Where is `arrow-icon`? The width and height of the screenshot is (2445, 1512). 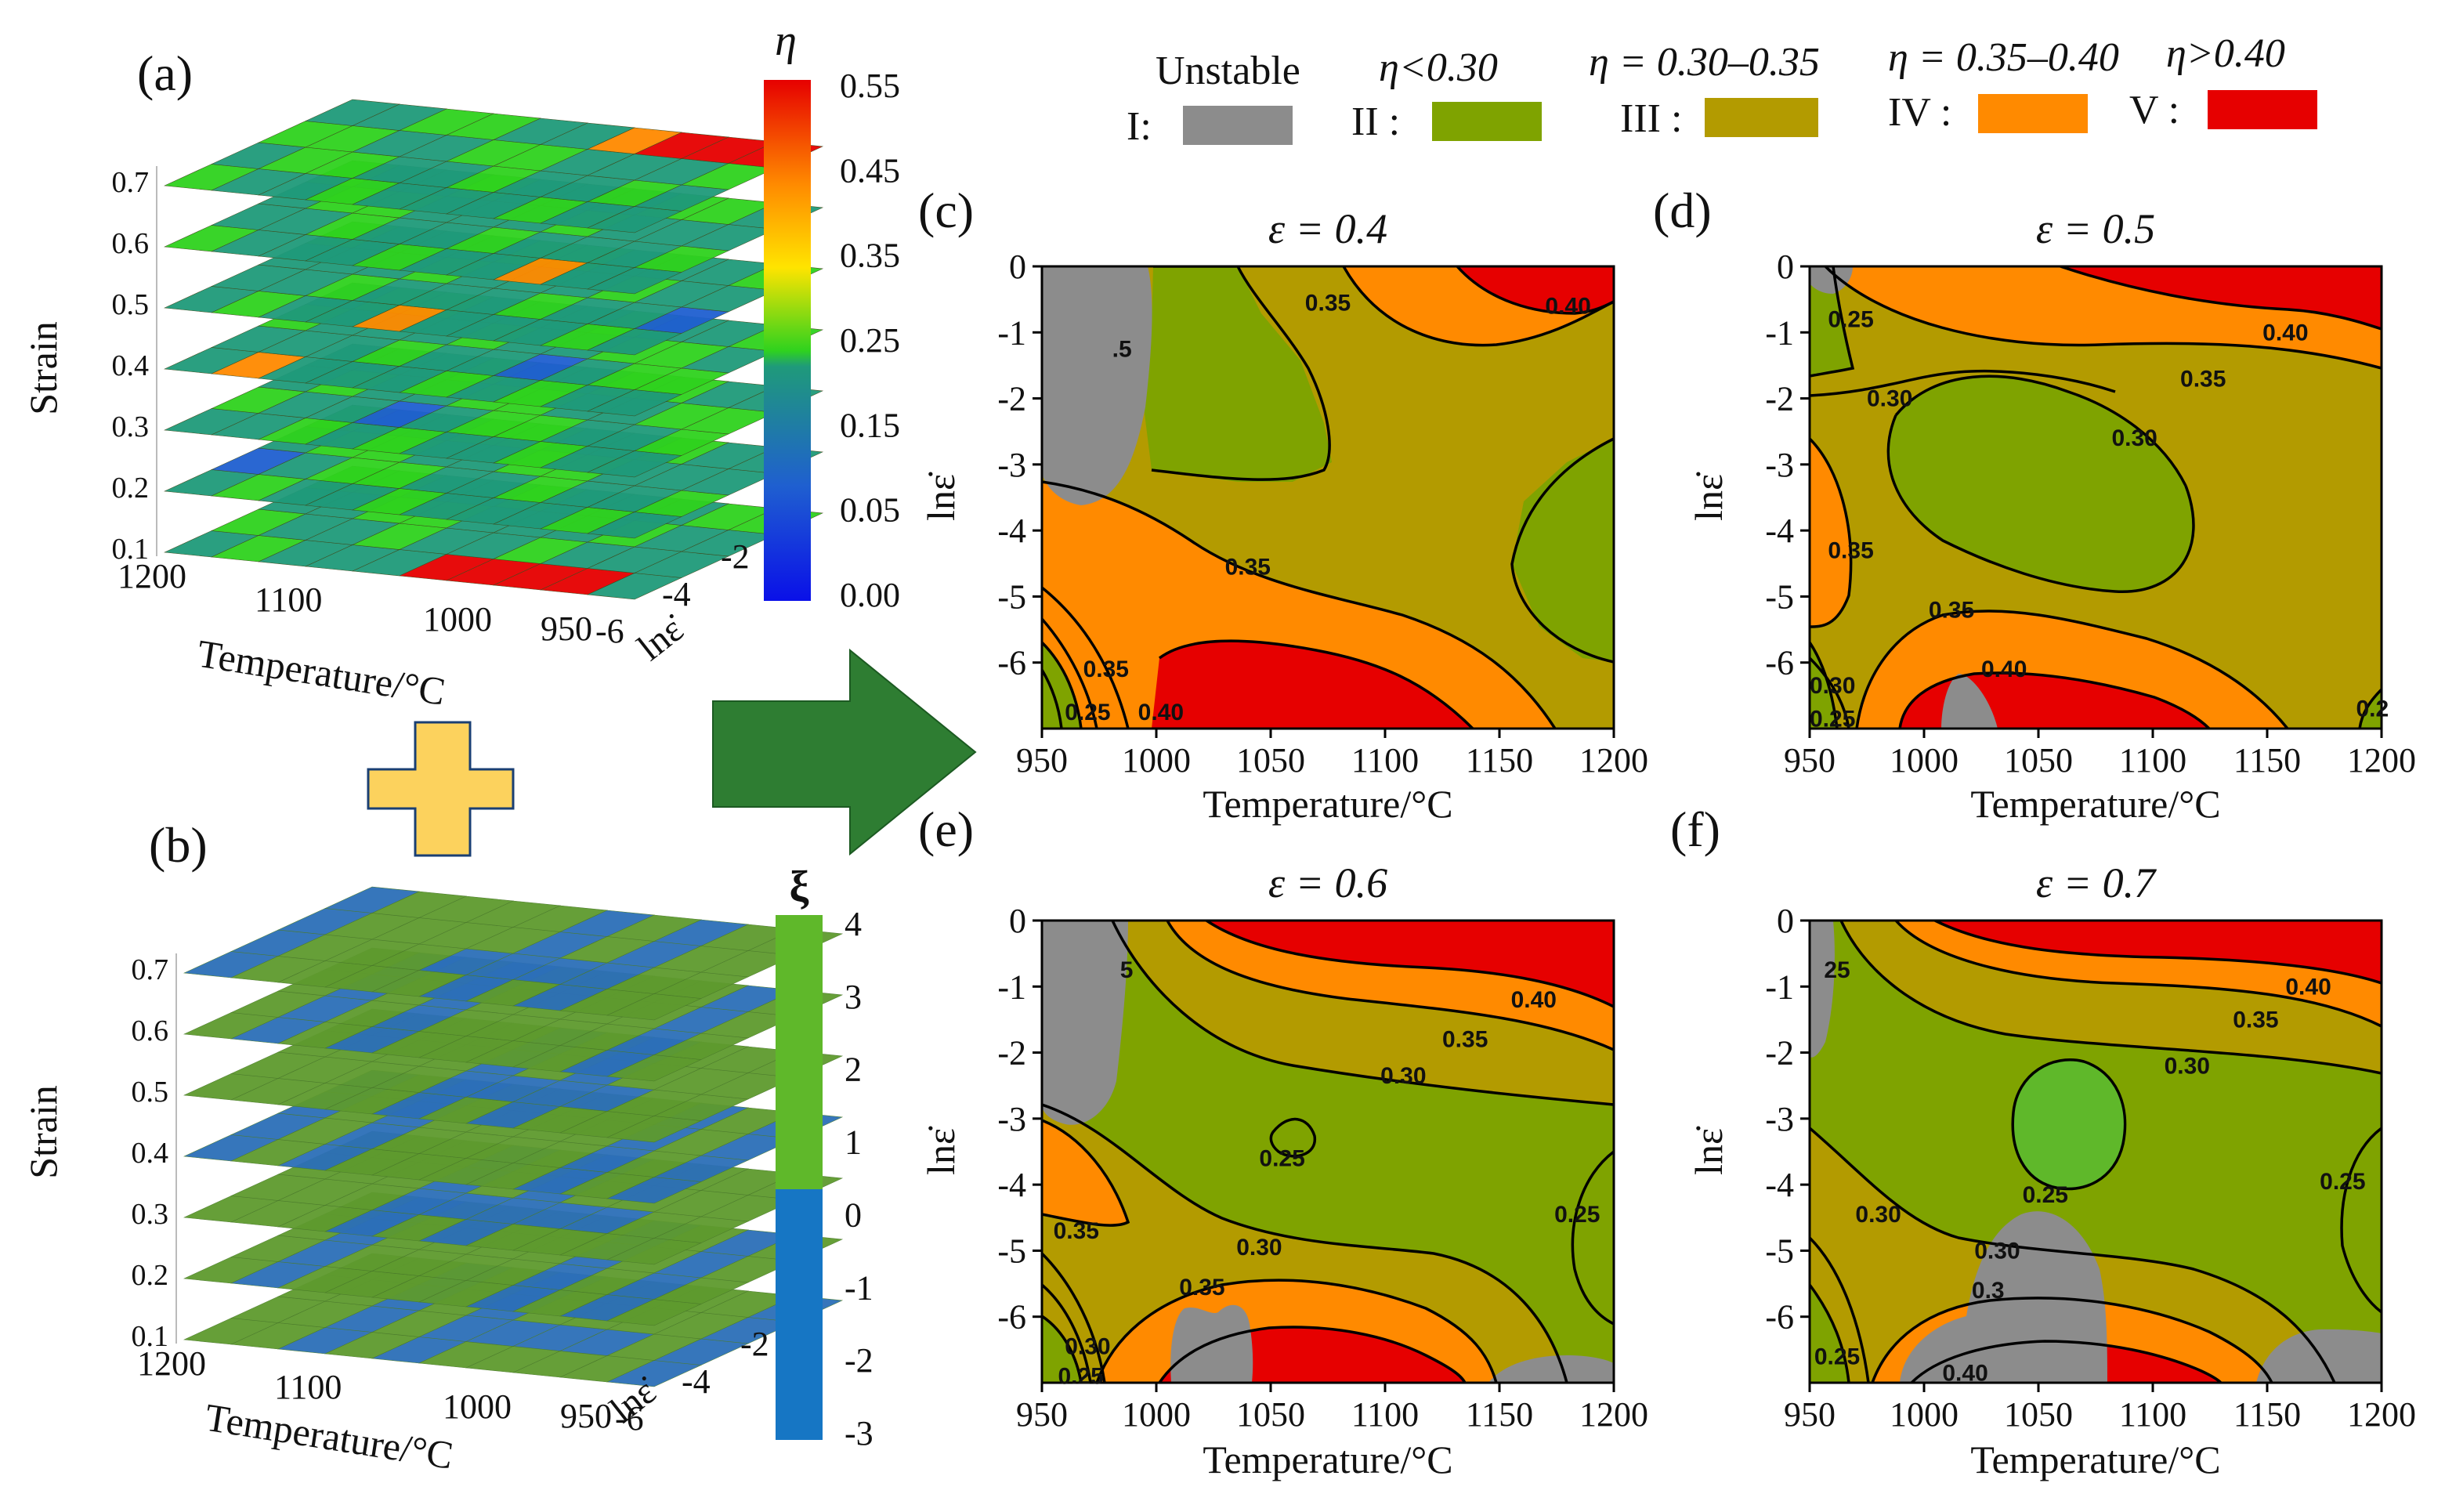 arrow-icon is located at coordinates (844, 752).